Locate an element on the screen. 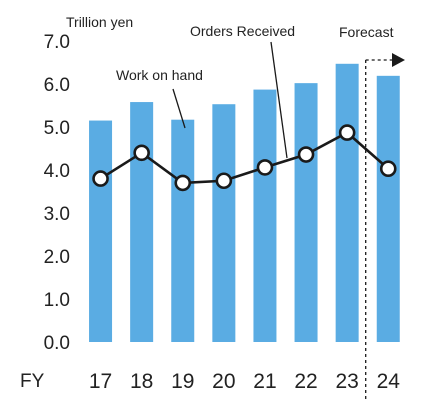 This screenshot has width=432, height=412. bar-fy22 is located at coordinates (306, 212).